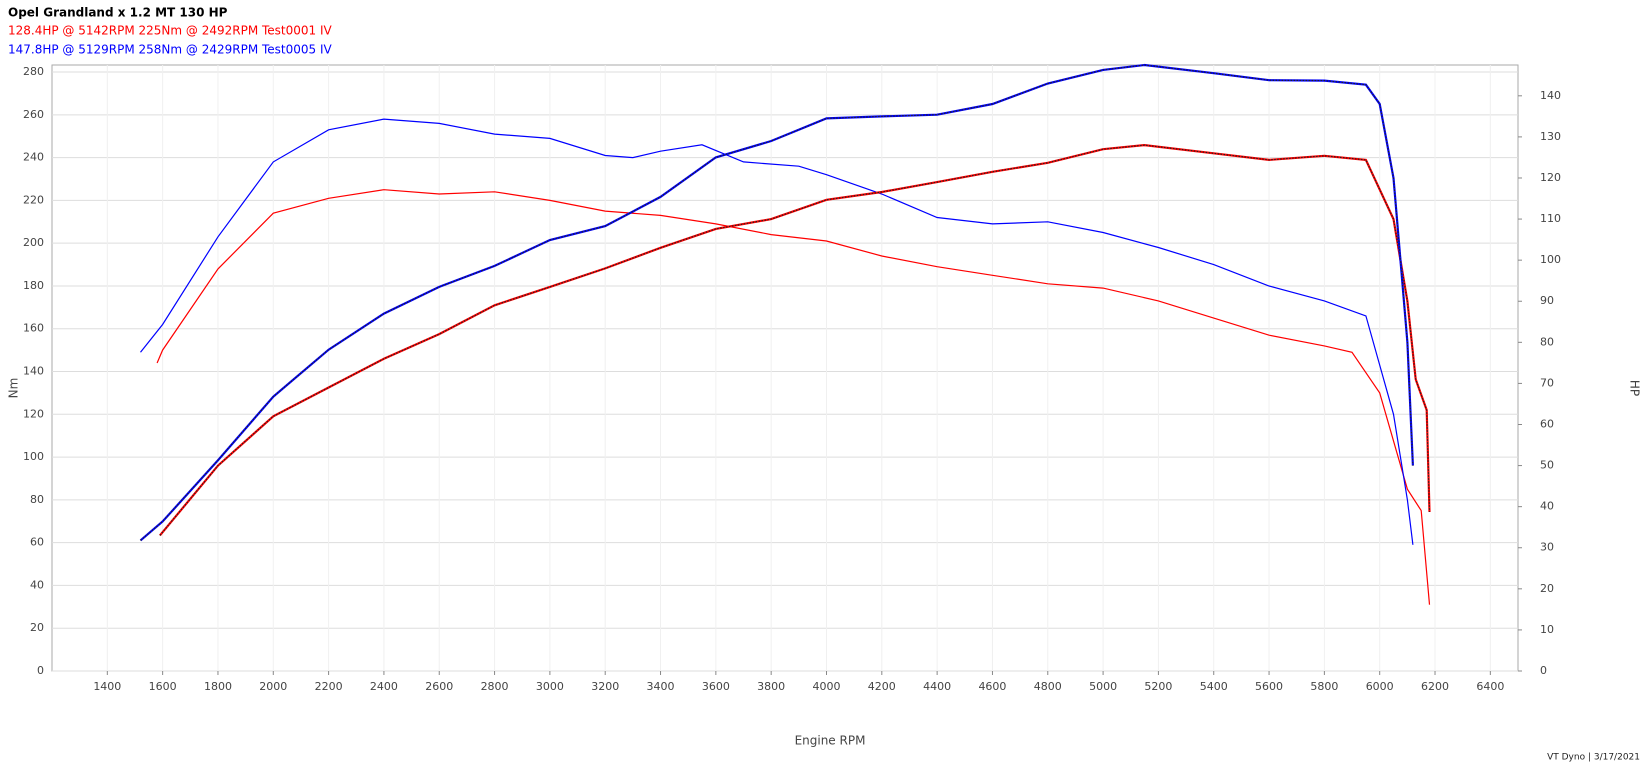 This screenshot has height=769, width=1648. What do you see at coordinates (992, 686) in the screenshot?
I see `x-tick-label: 4600` at bounding box center [992, 686].